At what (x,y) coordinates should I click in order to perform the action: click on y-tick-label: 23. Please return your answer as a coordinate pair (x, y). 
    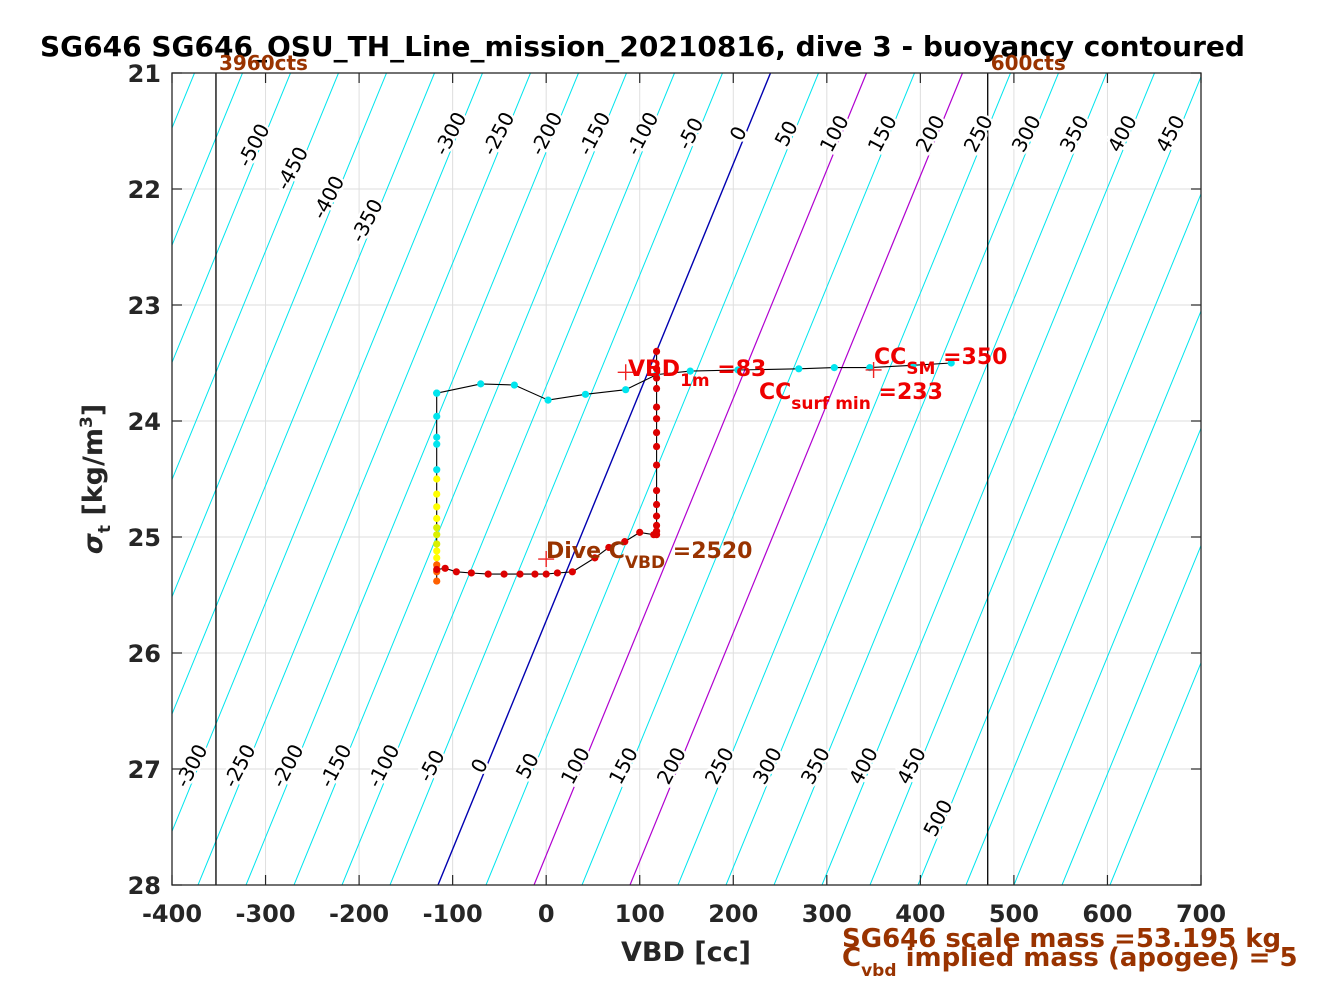
    Looking at the image, I should click on (144, 306).